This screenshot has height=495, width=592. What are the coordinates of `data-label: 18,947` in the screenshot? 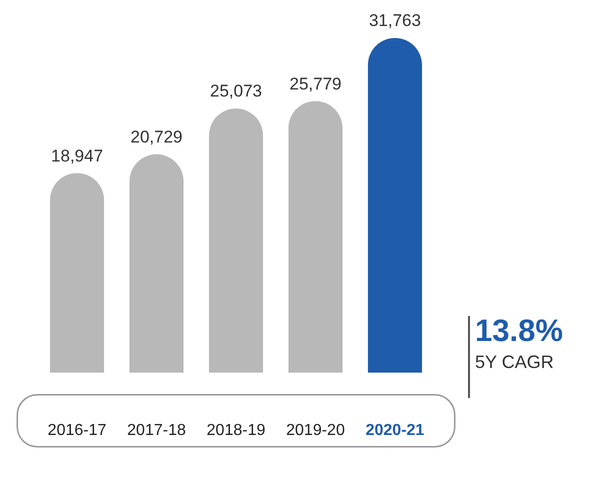 It's located at (77, 156).